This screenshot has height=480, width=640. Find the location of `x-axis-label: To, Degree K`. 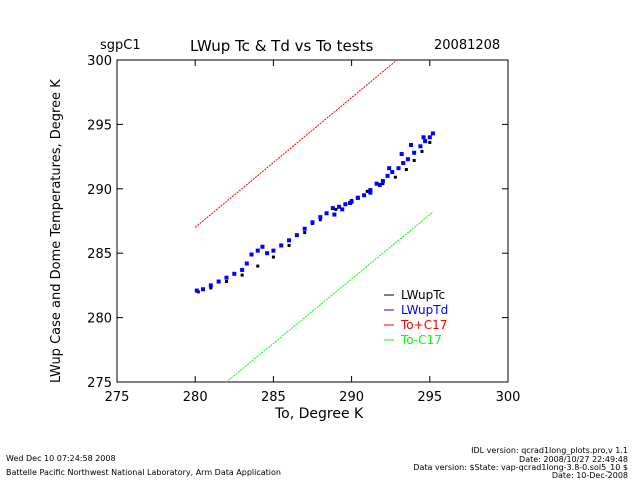

x-axis-label: To, Degree K is located at coordinates (319, 414).